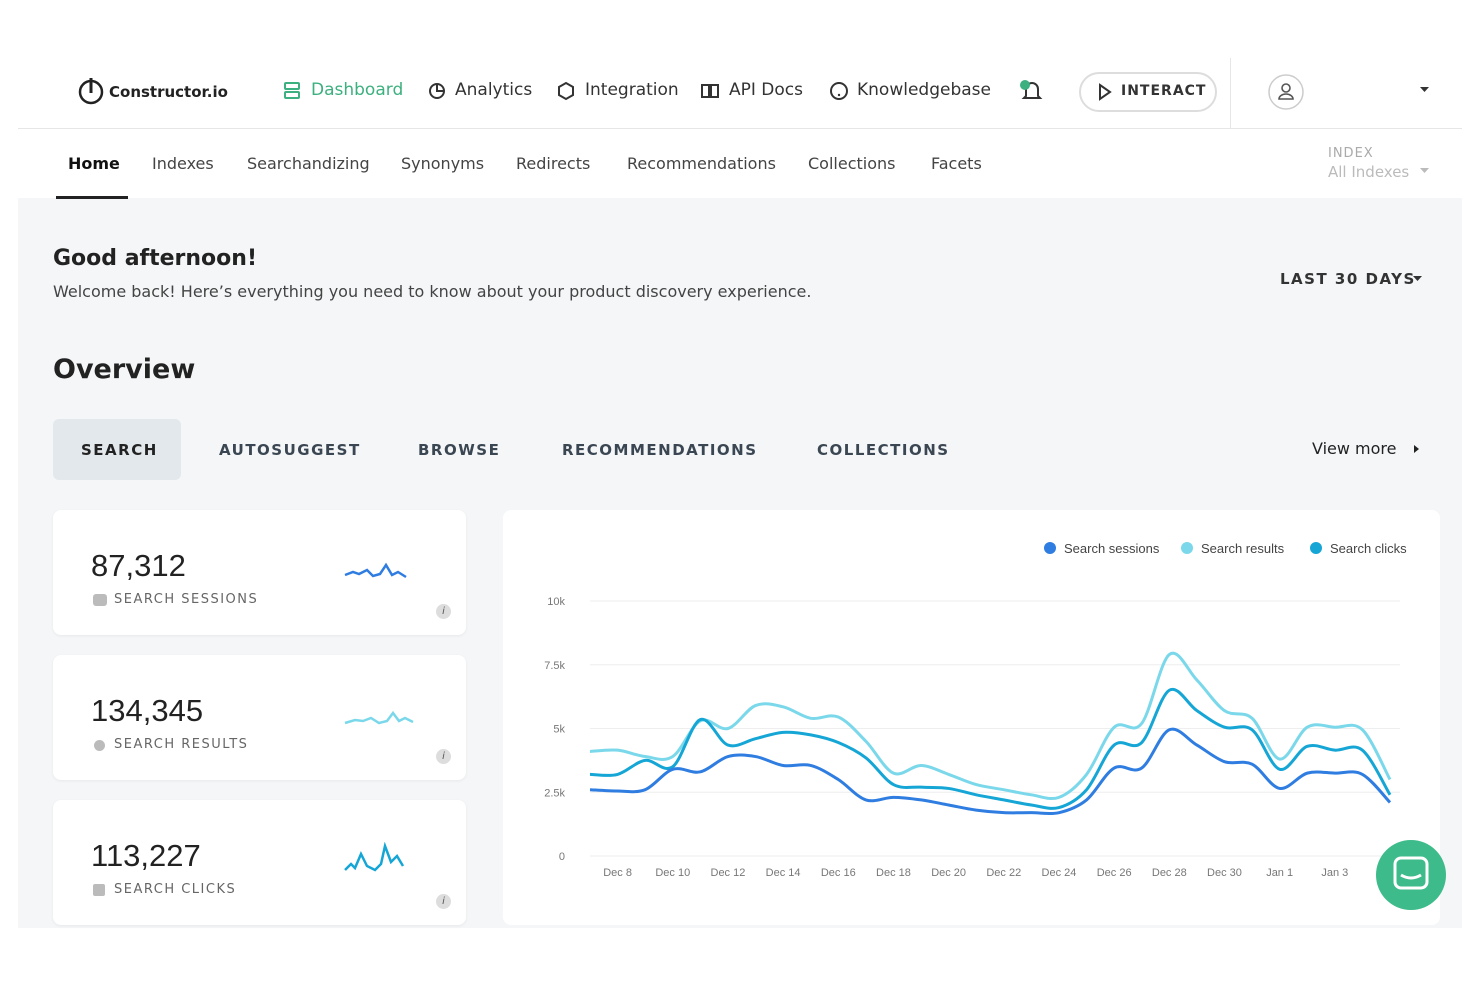 This screenshot has height=987, width=1480. Describe the element at coordinates (1368, 548) in the screenshot. I see `legend-label: Search clicks` at that location.